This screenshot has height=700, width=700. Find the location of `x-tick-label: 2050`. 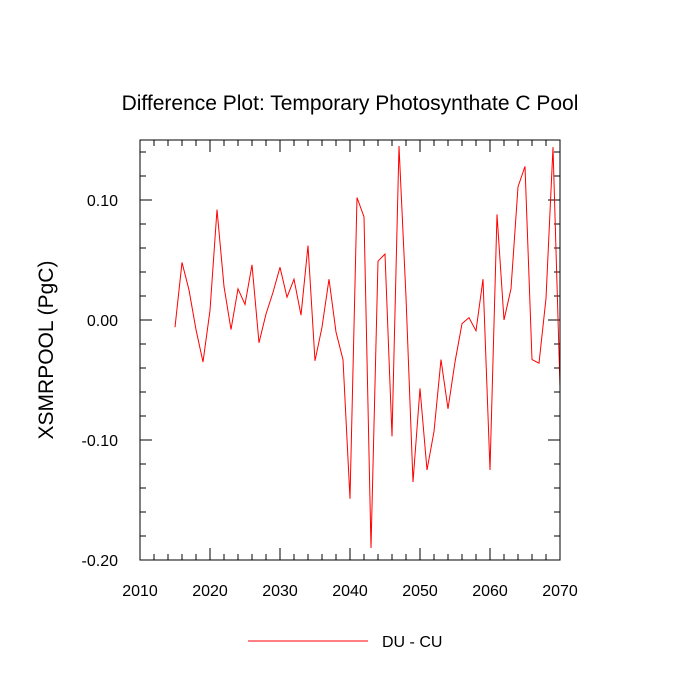

x-tick-label: 2050 is located at coordinates (420, 591).